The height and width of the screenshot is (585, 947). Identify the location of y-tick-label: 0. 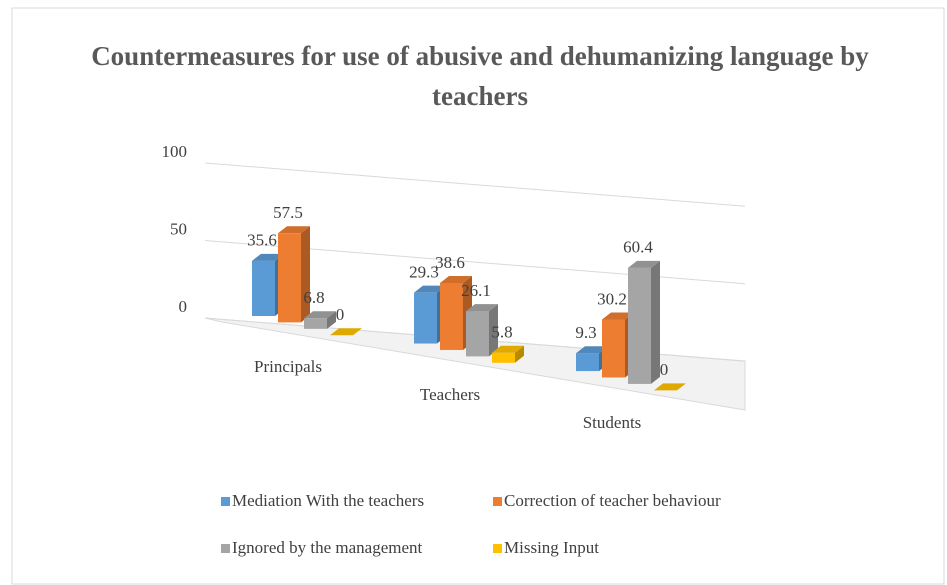
(183, 306).